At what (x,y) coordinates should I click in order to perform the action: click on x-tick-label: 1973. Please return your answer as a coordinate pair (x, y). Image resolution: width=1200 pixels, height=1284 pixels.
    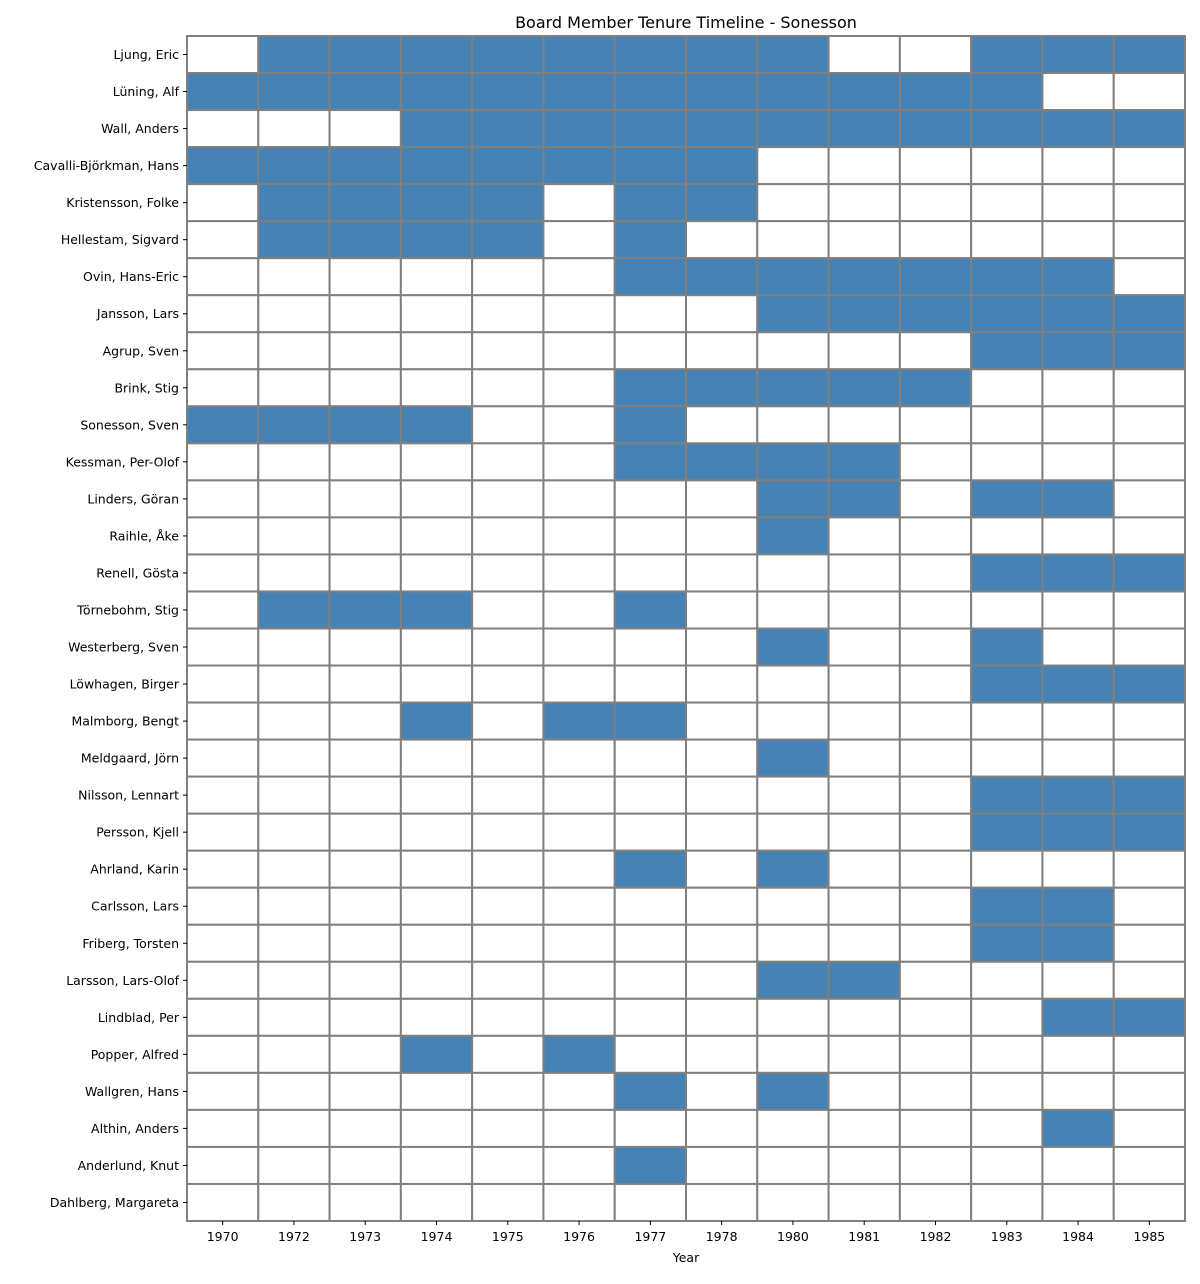
    Looking at the image, I should click on (365, 1236).